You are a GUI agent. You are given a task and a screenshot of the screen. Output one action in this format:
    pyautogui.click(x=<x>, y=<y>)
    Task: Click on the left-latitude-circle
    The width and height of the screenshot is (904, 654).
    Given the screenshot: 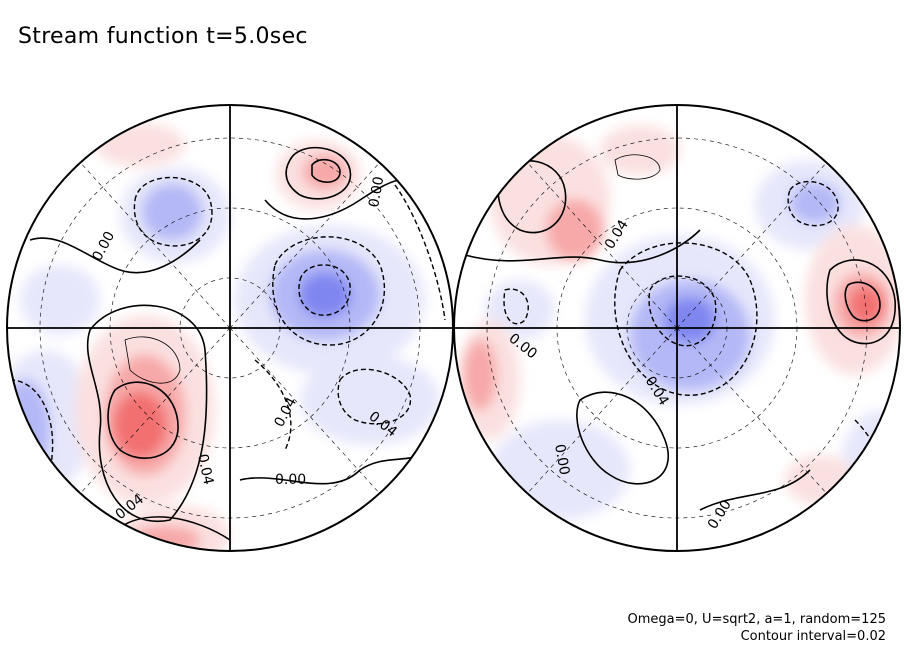 What is the action you would take?
    pyautogui.click(x=230, y=328)
    